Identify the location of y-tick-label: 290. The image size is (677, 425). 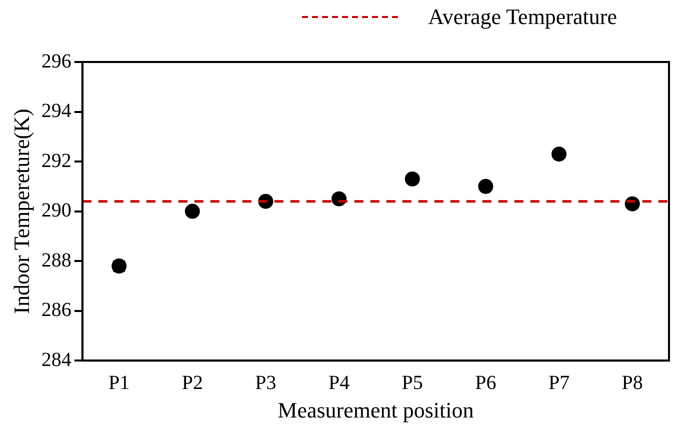
(56, 211).